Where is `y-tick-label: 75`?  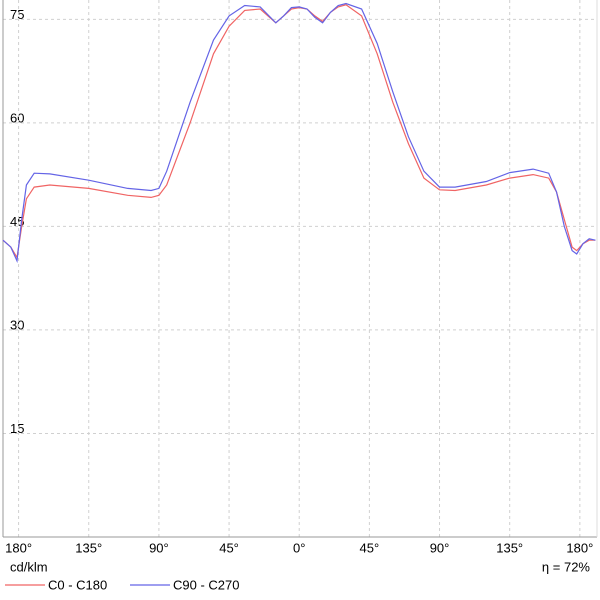
y-tick-label: 75 is located at coordinates (17, 14).